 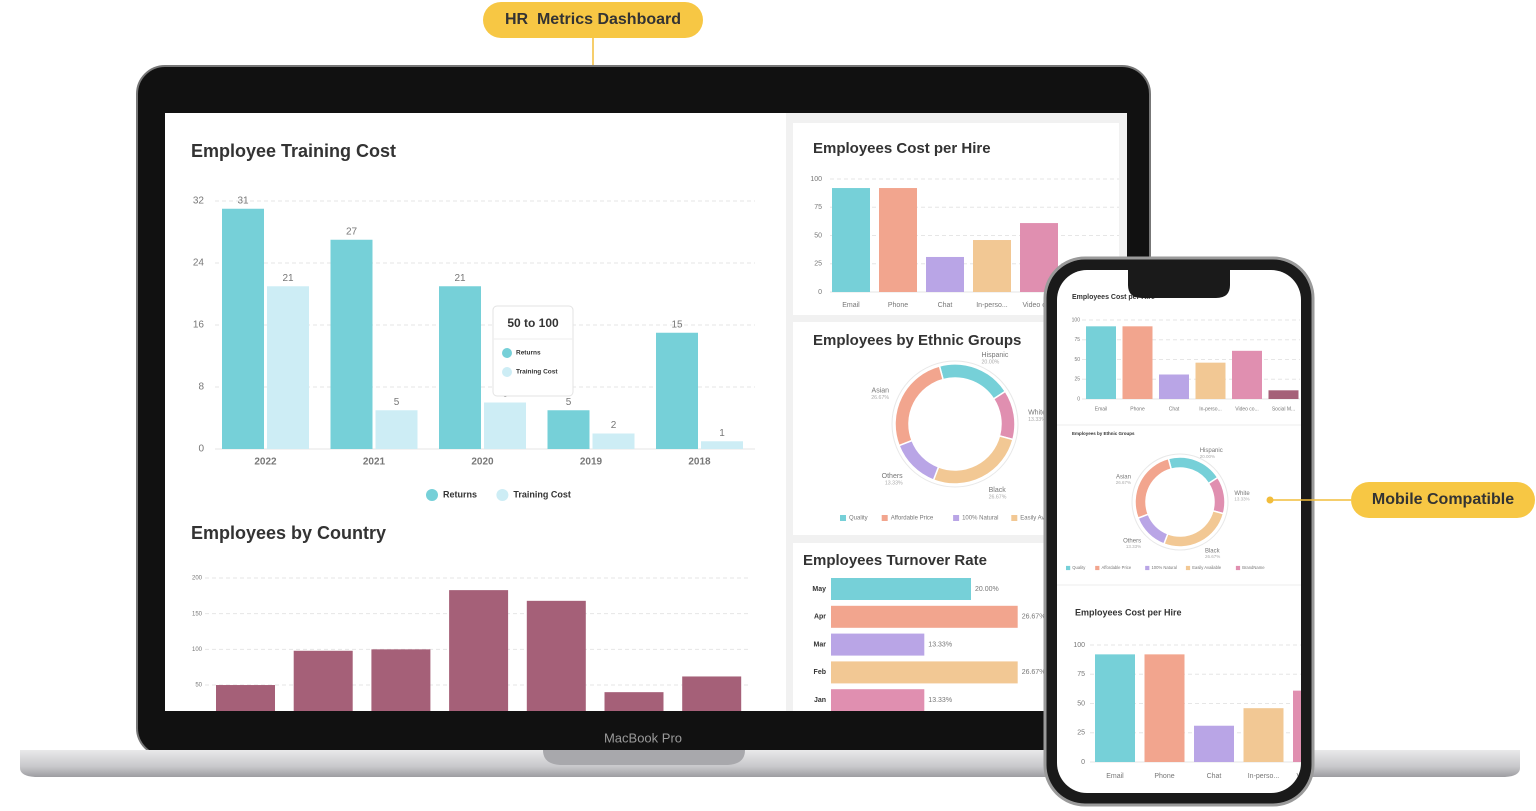 I want to click on legend-label: Quality, so click(x=858, y=519).